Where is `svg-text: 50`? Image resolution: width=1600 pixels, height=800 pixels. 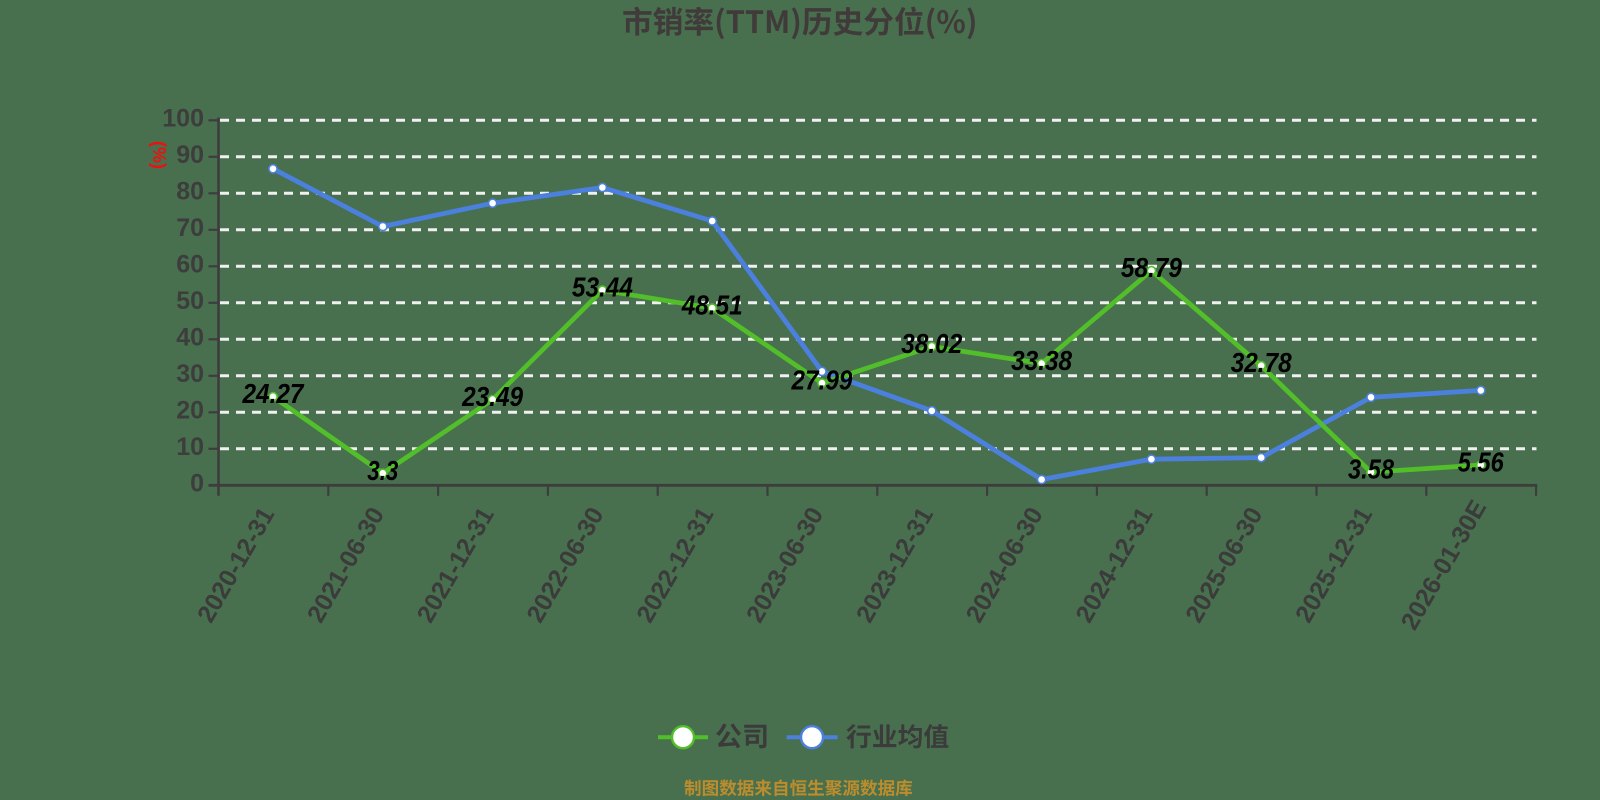 svg-text: 50 is located at coordinates (190, 301).